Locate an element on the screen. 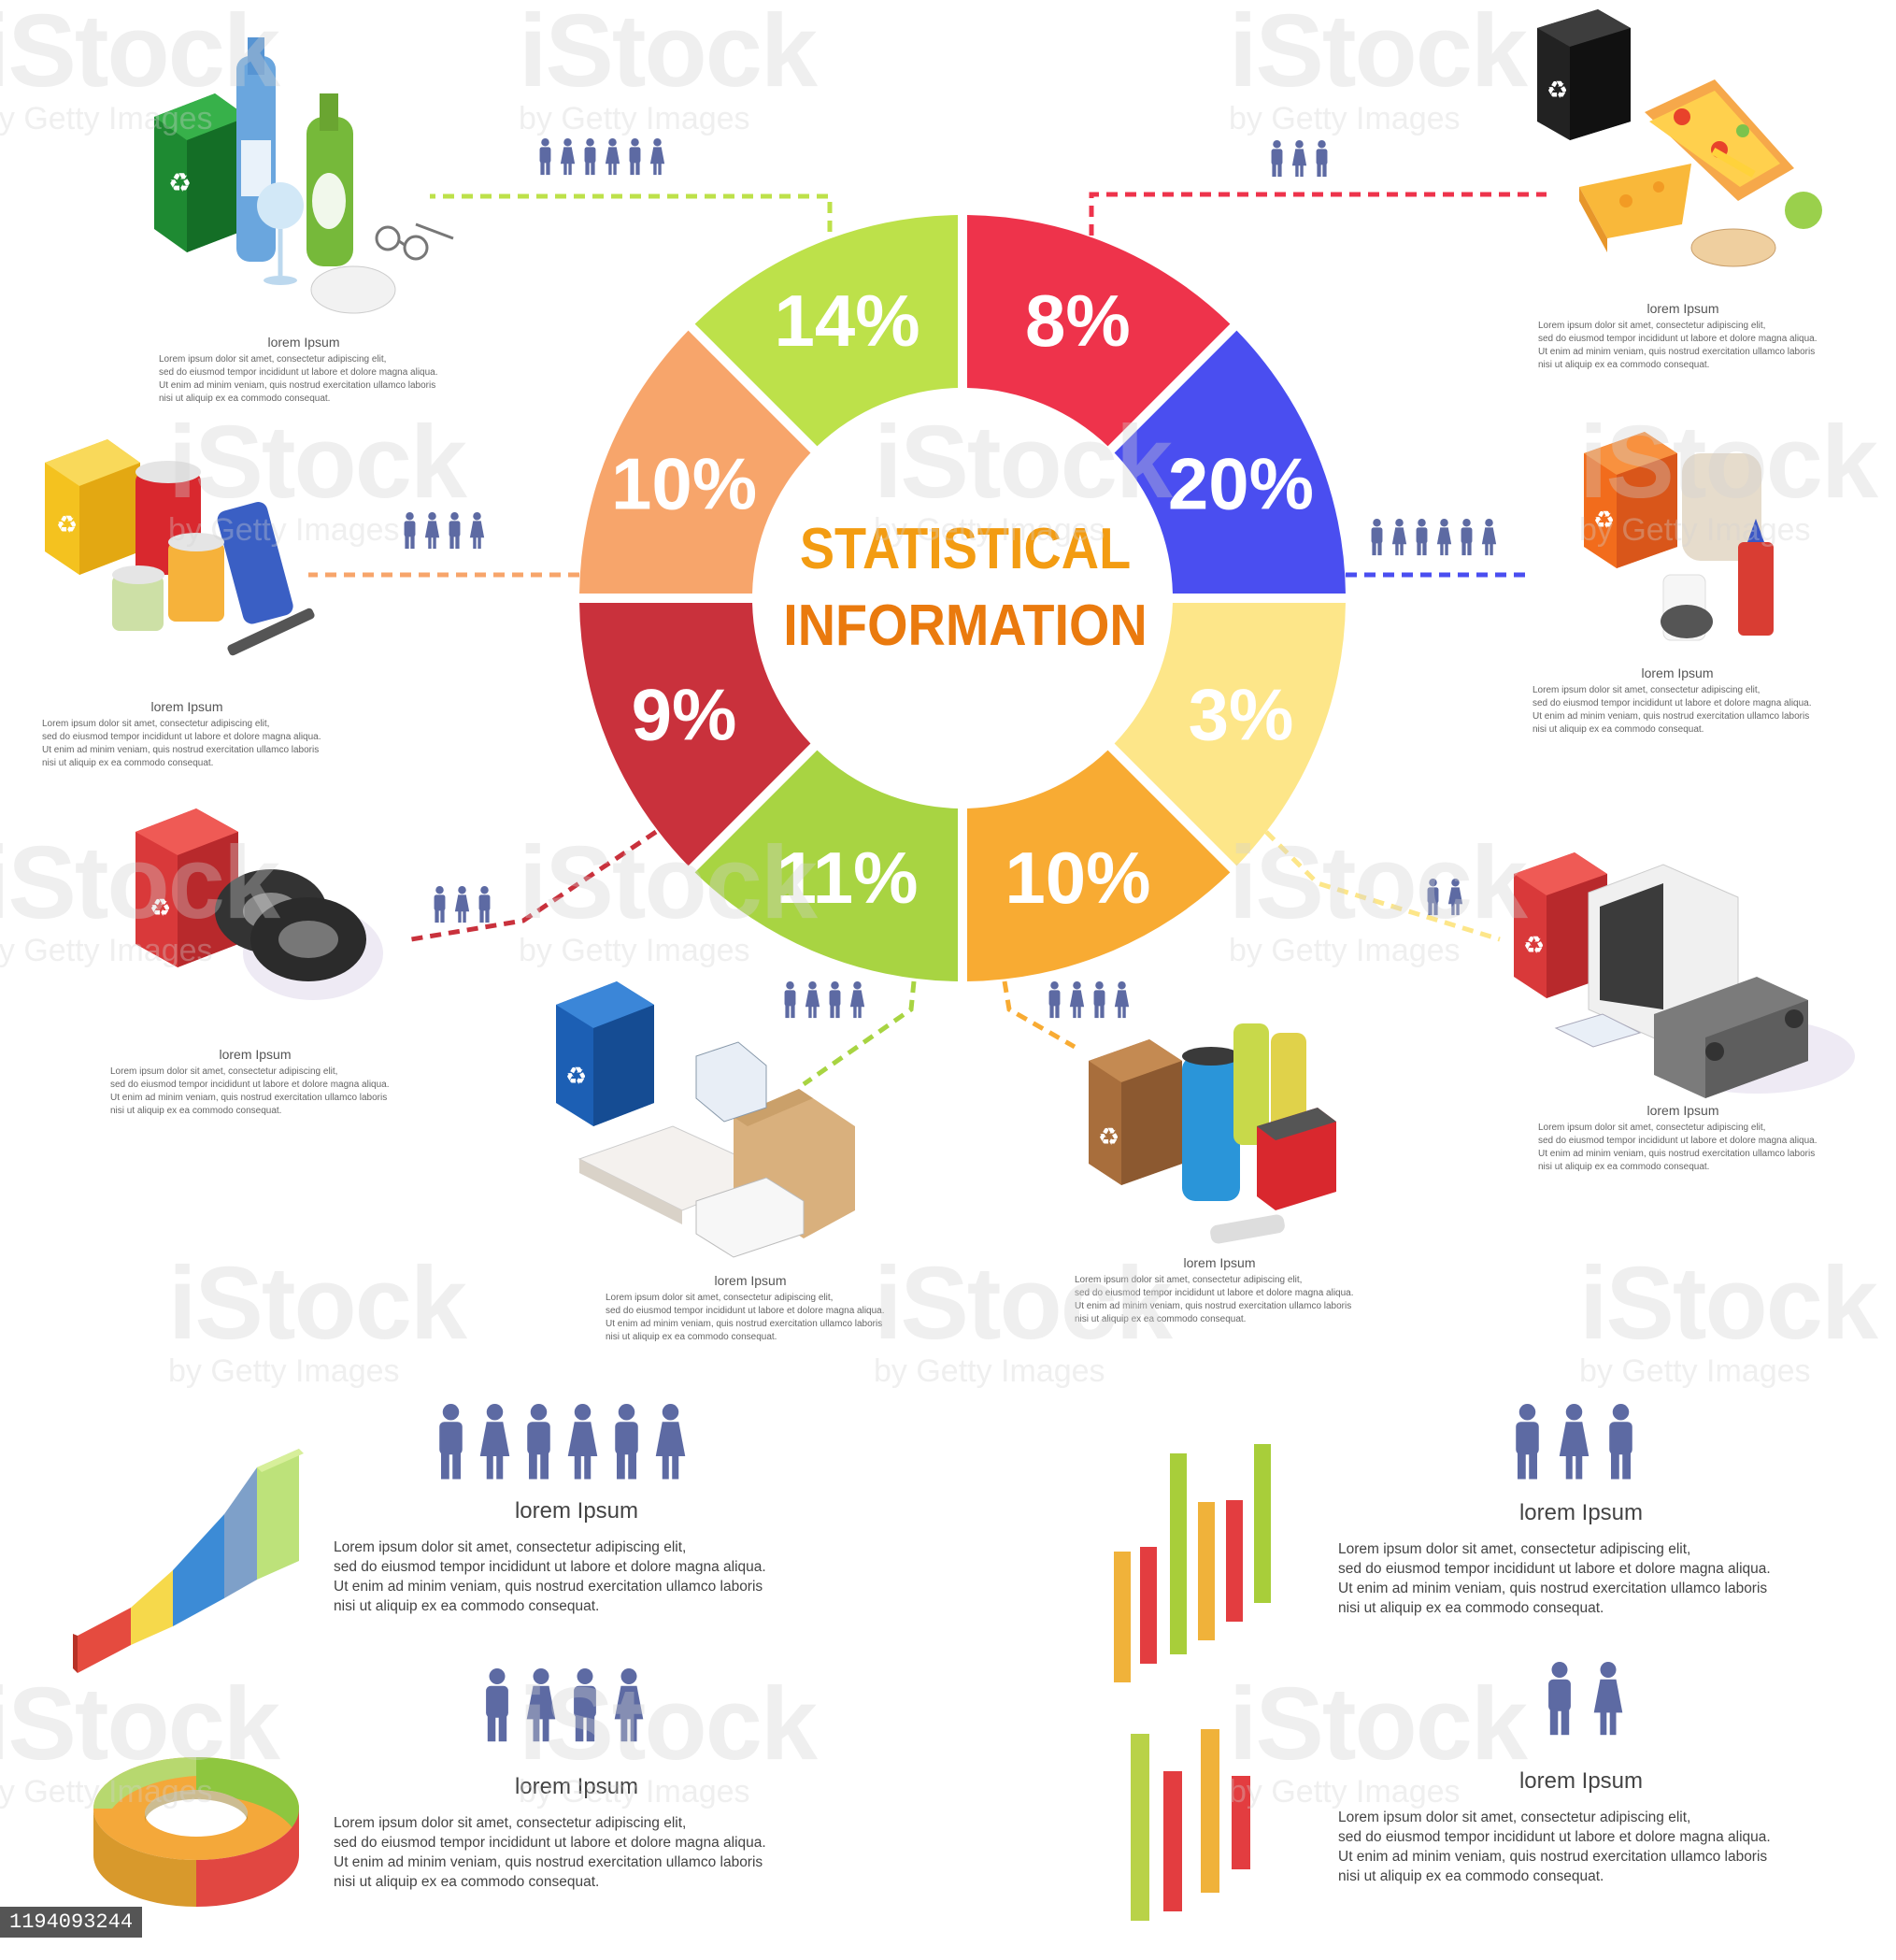 The width and height of the screenshot is (1896, 1960). rubber-waste-illustration: ♻ is located at coordinates (259, 904).